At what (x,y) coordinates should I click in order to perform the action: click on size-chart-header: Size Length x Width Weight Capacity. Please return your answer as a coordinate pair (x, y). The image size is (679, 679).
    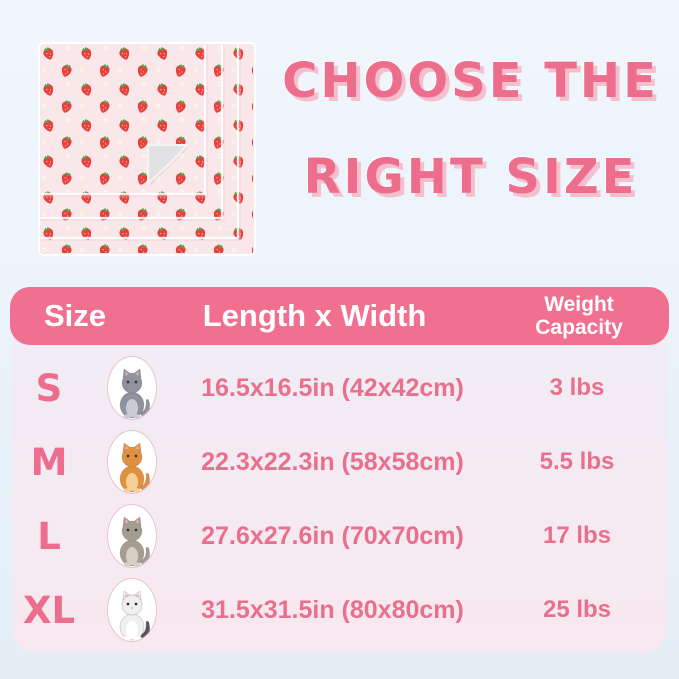
    Looking at the image, I should click on (339, 316).